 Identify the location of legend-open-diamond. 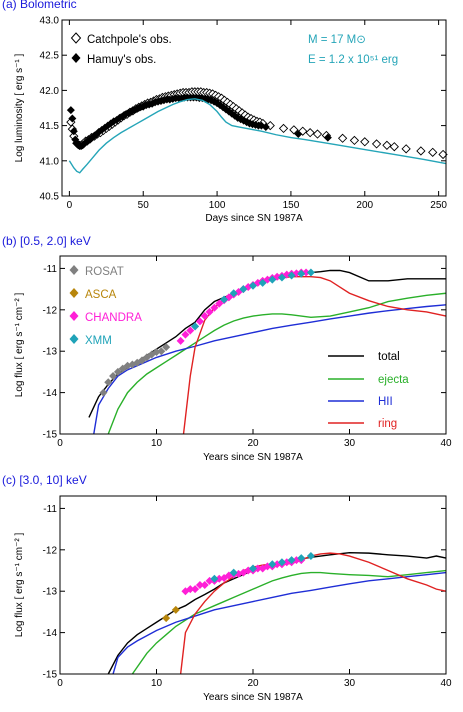
(76, 38).